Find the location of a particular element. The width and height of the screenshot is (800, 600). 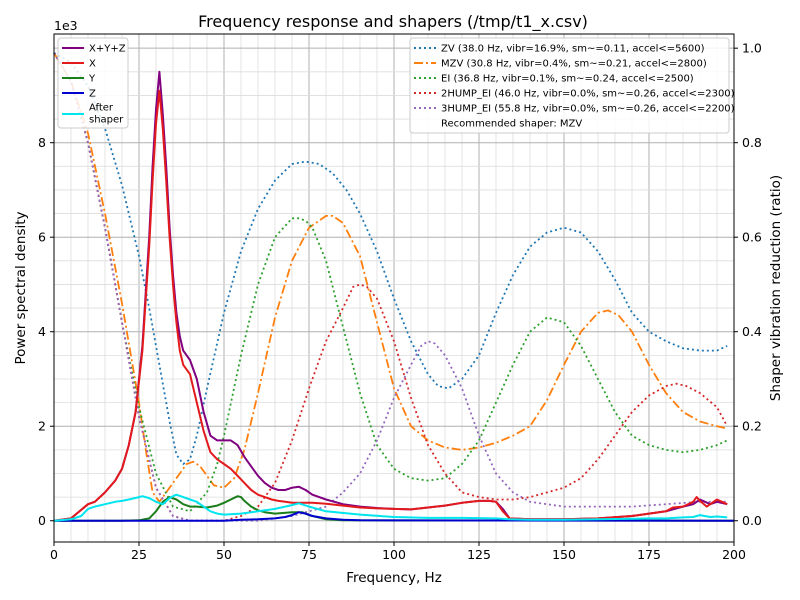

x-tick-label: 0 is located at coordinates (54, 554).